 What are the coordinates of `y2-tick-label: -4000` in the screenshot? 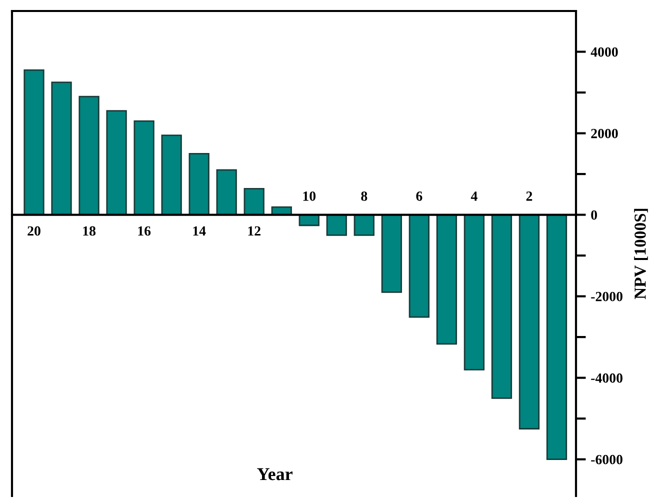 It's located at (606, 378).